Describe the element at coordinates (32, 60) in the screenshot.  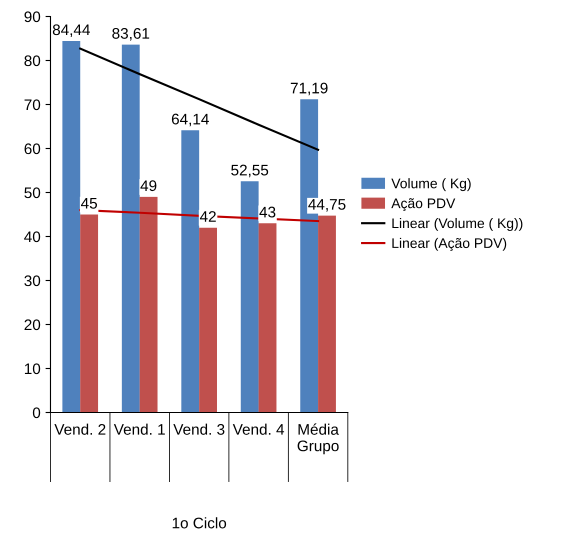
I see `y-tick-label: 80` at that location.